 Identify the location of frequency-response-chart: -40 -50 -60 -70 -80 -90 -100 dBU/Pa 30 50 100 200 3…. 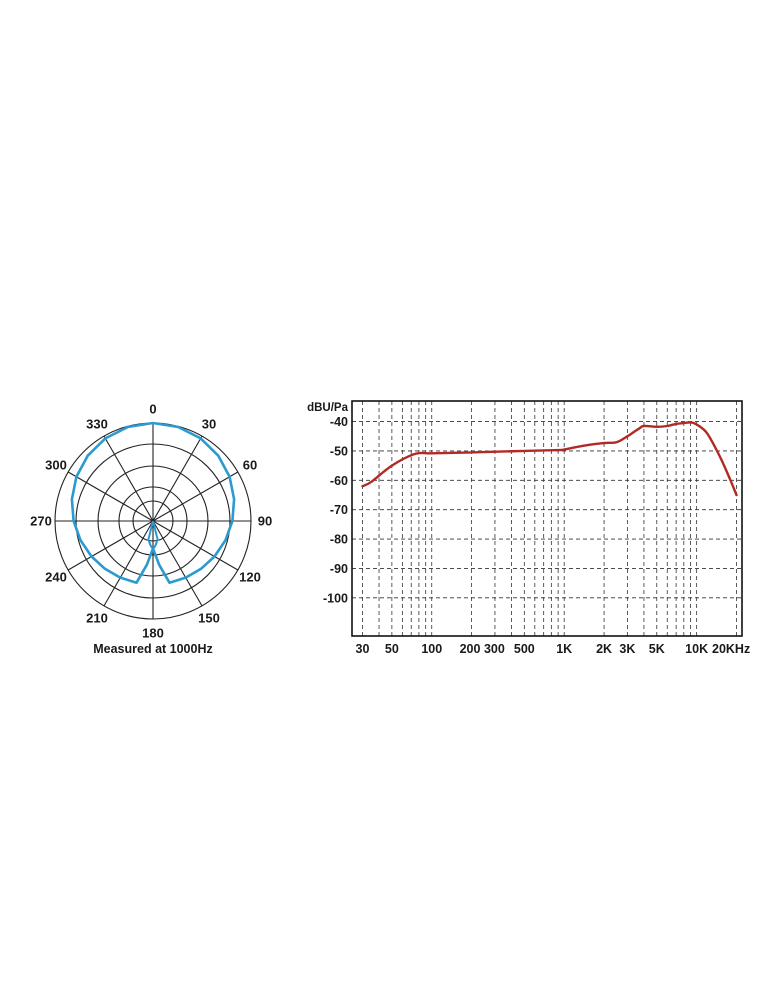
(528, 528).